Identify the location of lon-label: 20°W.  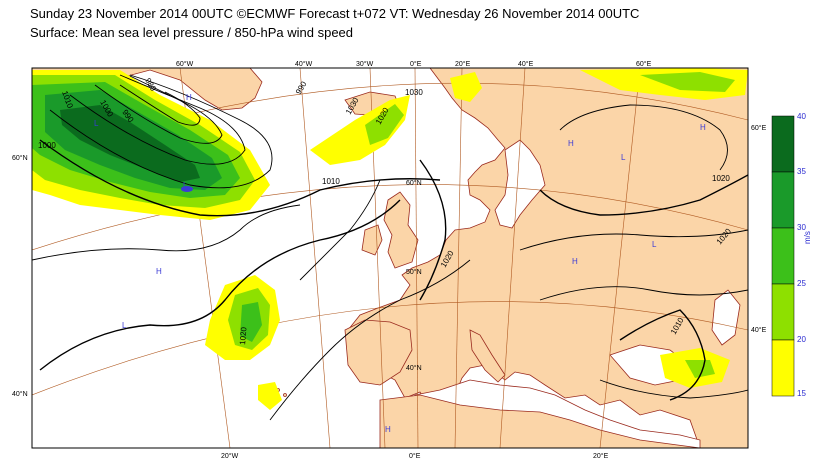
(230, 456).